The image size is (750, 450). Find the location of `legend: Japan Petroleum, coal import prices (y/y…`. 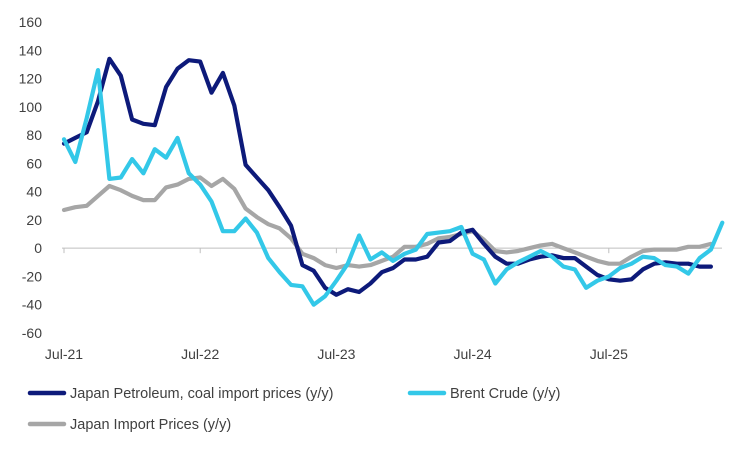

legend: Japan Petroleum, coal import prices (y/y… is located at coordinates (293, 409).